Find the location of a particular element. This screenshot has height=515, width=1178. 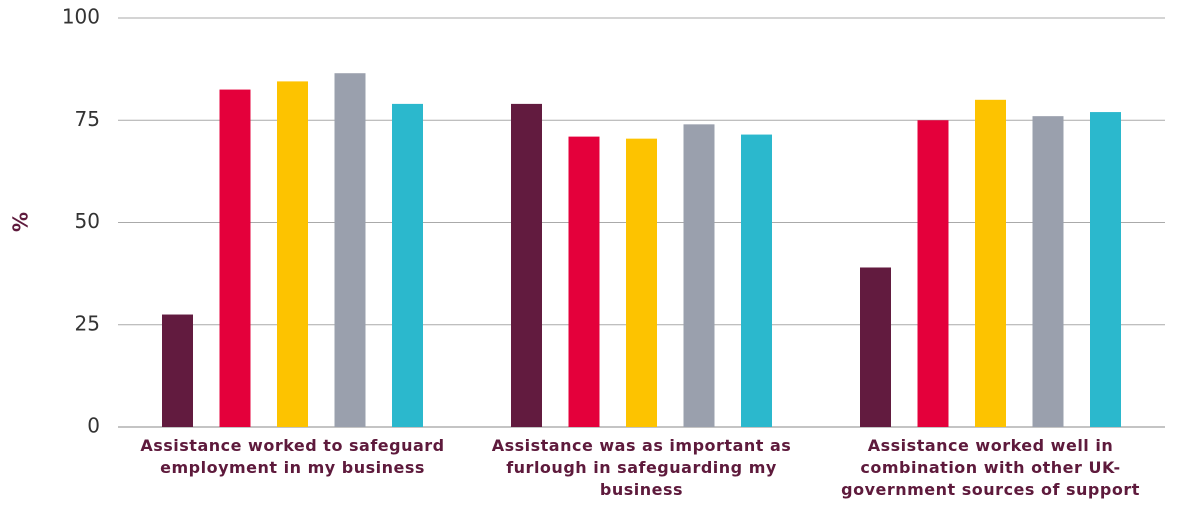

y-tick-label: 75 is located at coordinates (87, 119).